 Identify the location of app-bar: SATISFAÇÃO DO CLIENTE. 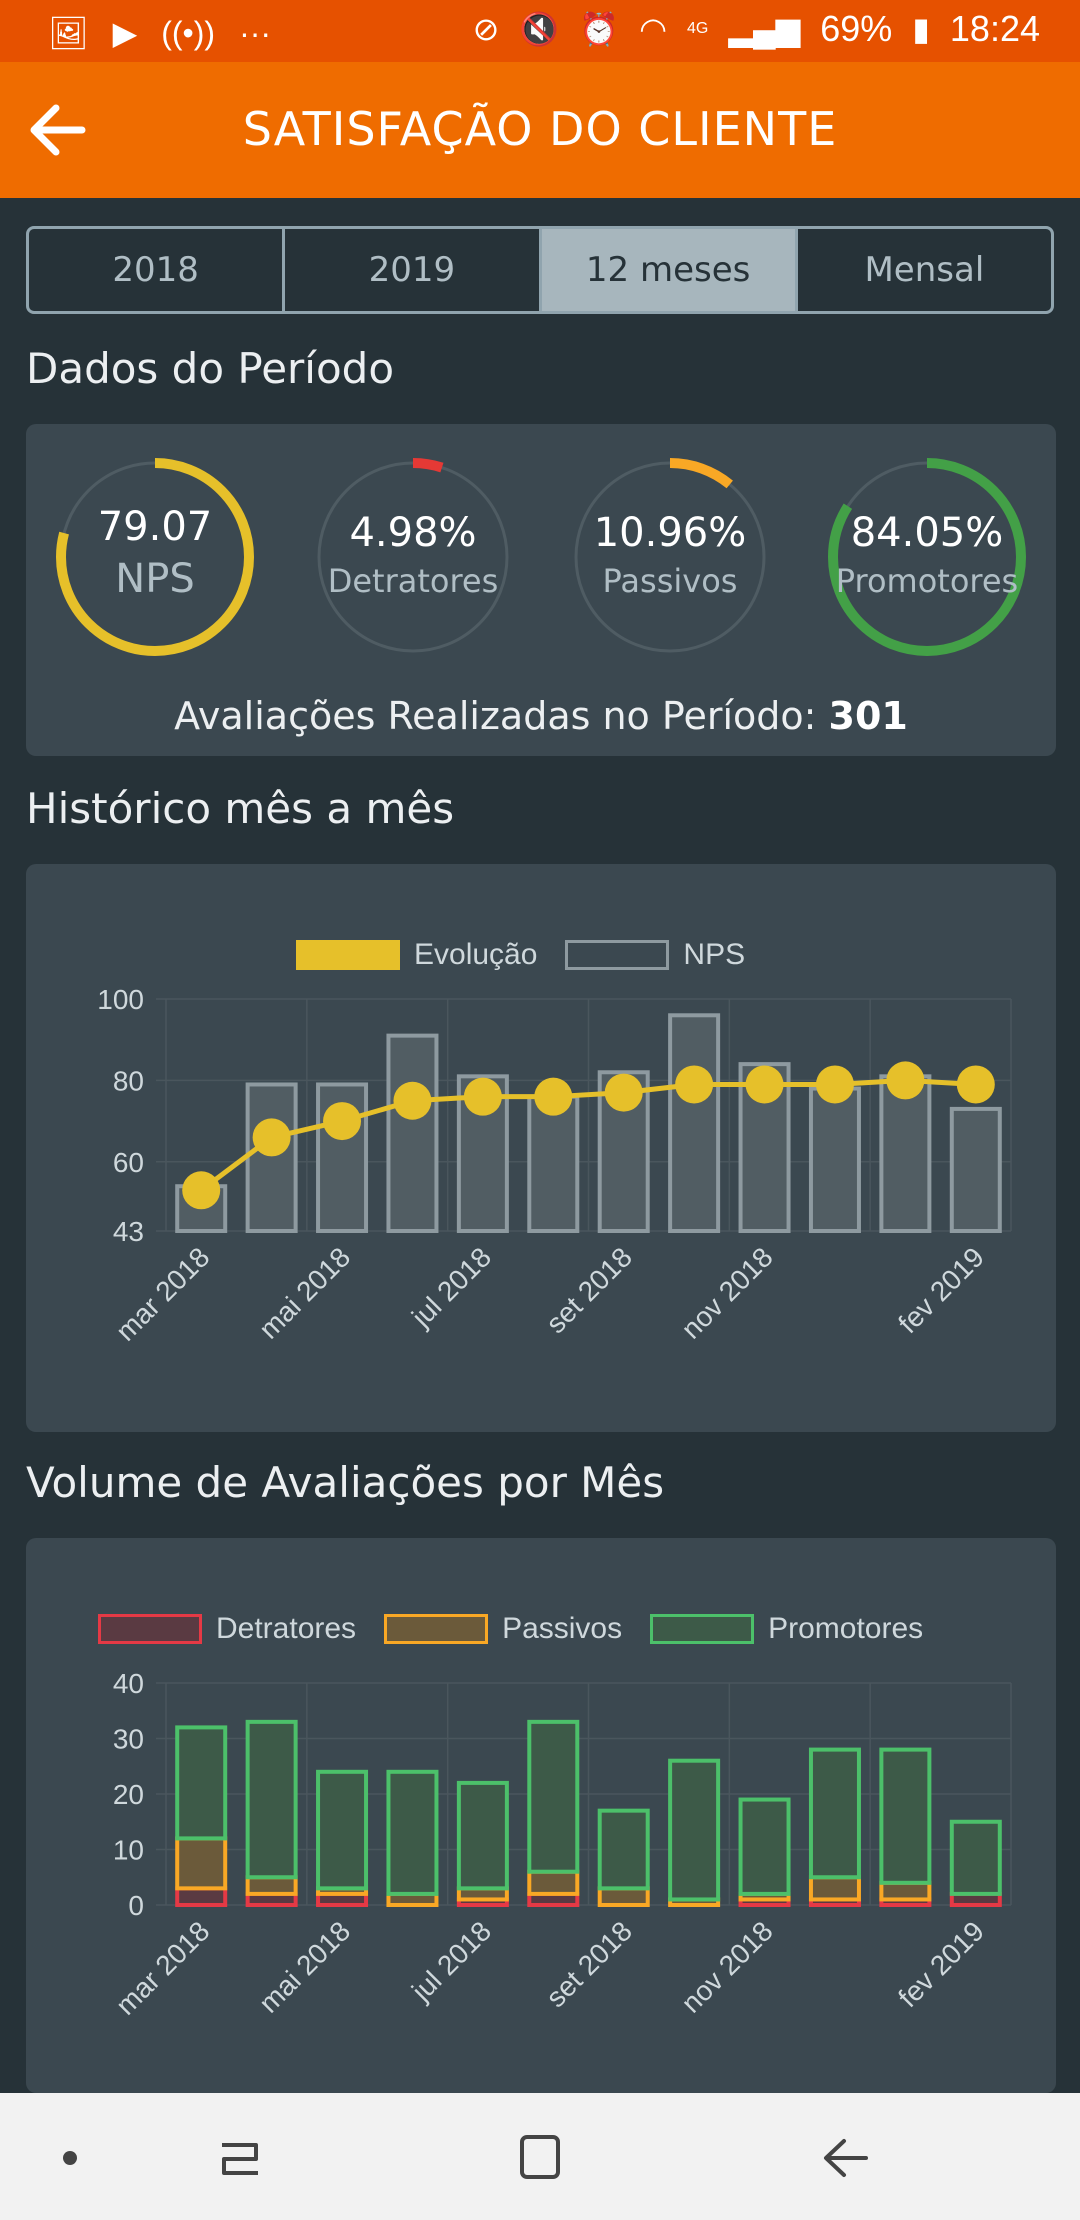
(540, 130).